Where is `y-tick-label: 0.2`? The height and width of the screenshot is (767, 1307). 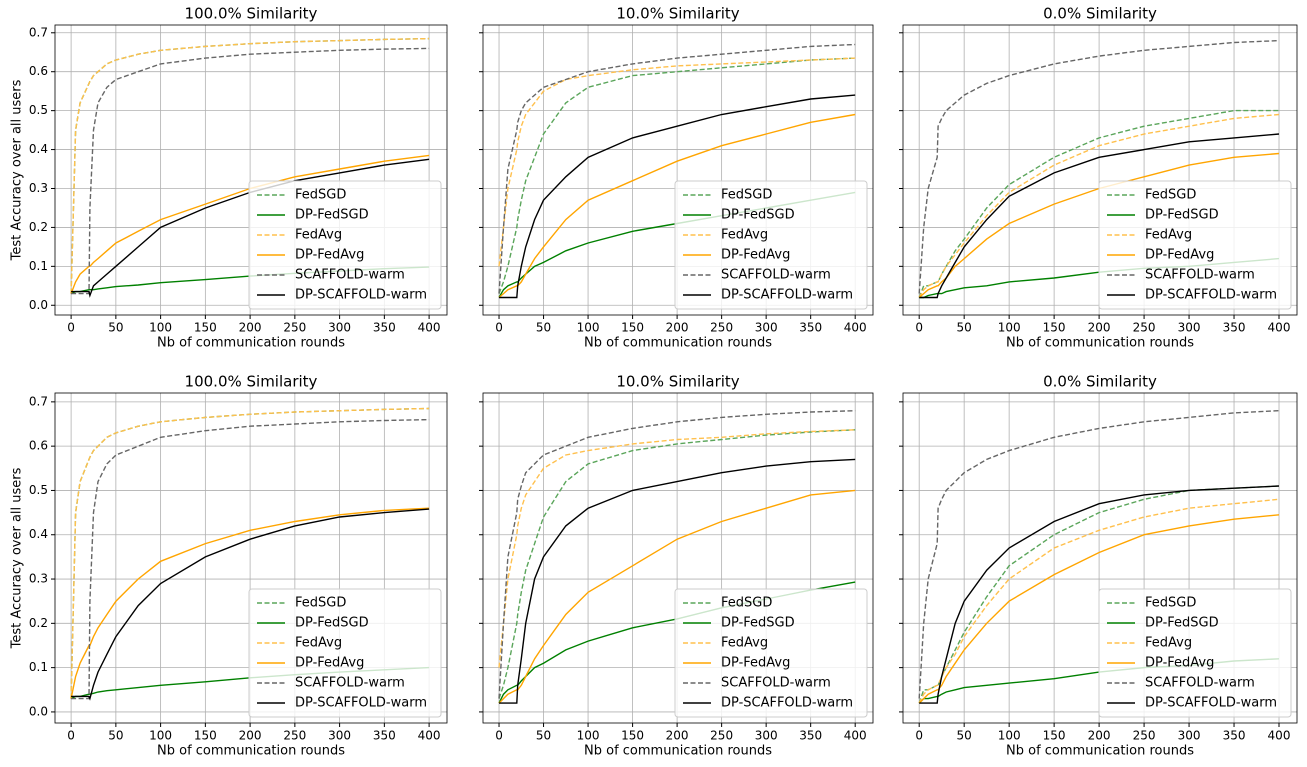
y-tick-label: 0.2 is located at coordinates (38, 227).